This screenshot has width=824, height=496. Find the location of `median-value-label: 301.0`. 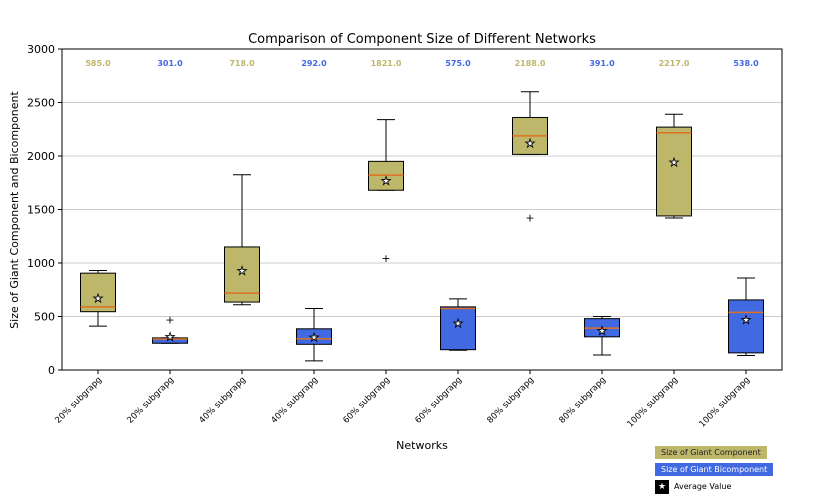

median-value-label: 301.0 is located at coordinates (170, 63).